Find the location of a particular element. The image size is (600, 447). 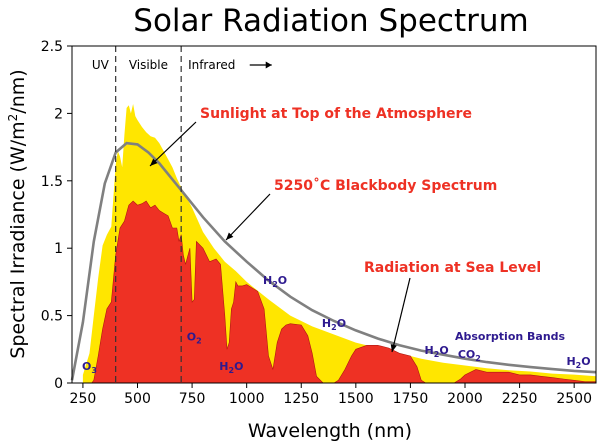

molecule-label: CO2 is located at coordinates (469, 355).